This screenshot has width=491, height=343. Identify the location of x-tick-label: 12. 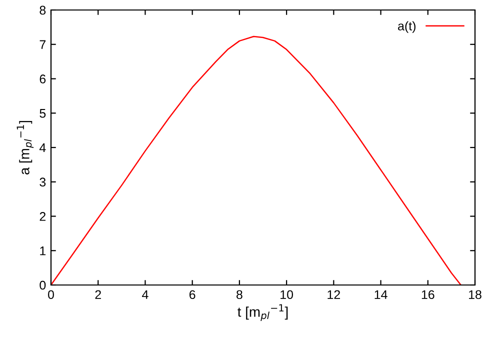
(334, 294).